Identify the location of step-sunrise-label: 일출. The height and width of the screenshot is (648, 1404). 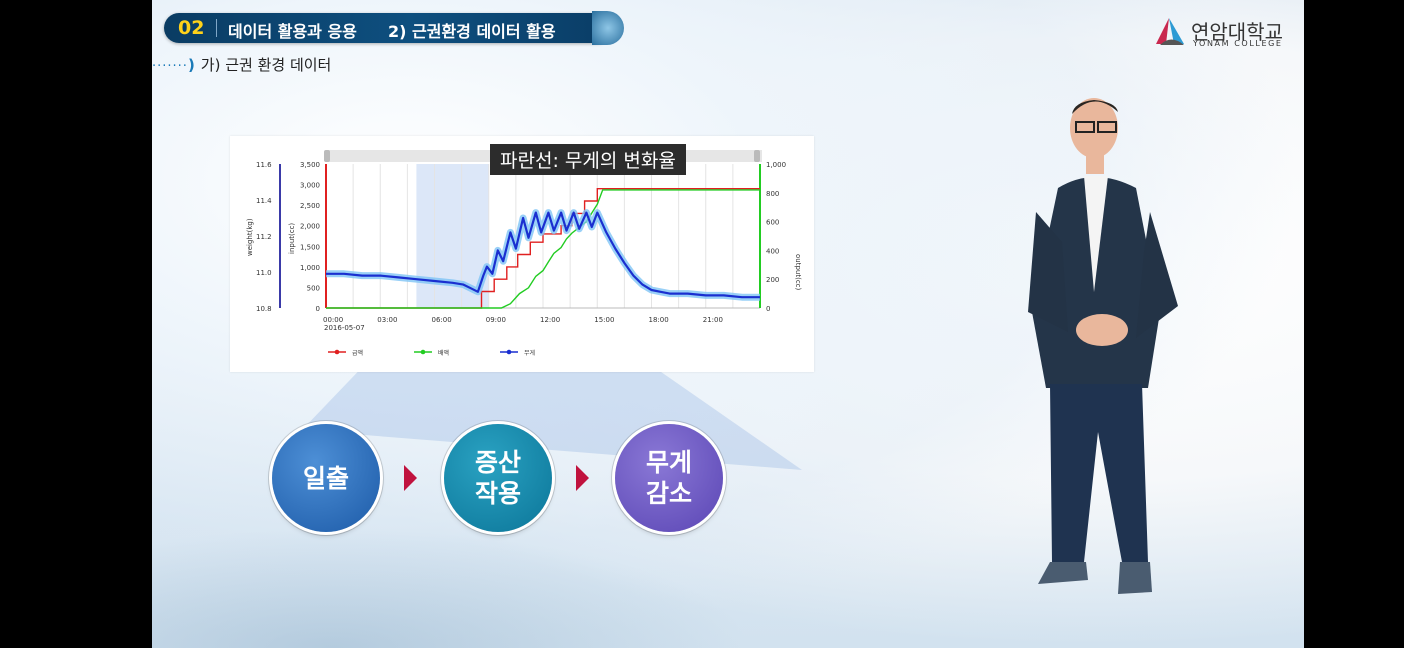
(325, 478).